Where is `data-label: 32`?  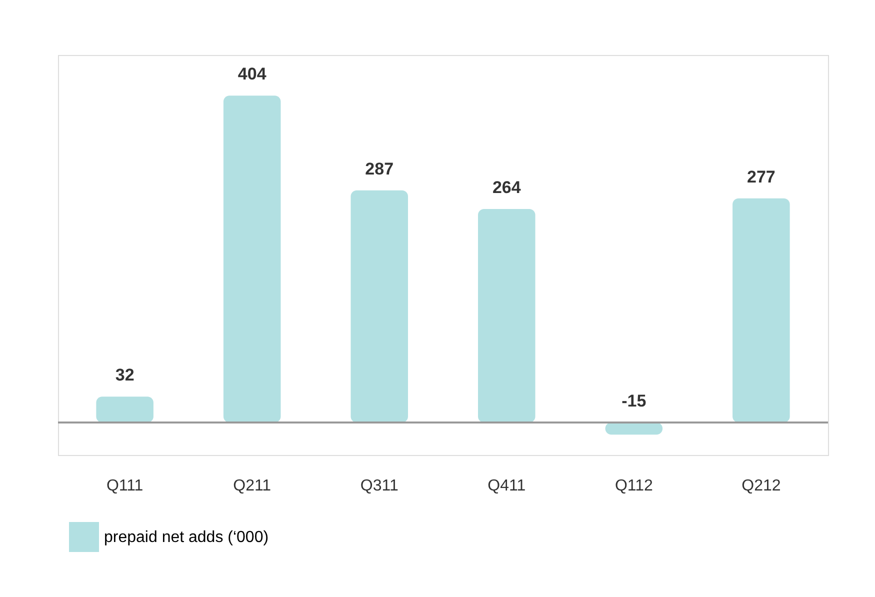 data-label: 32 is located at coordinates (124, 375).